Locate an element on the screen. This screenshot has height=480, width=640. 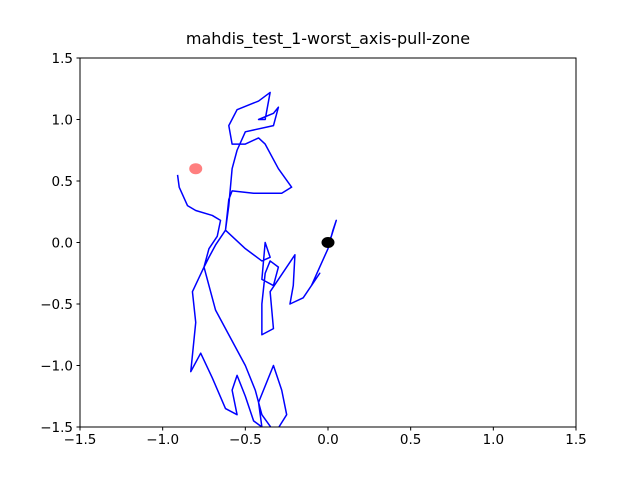
y-tick-label: −1.0 is located at coordinates (56, 367).